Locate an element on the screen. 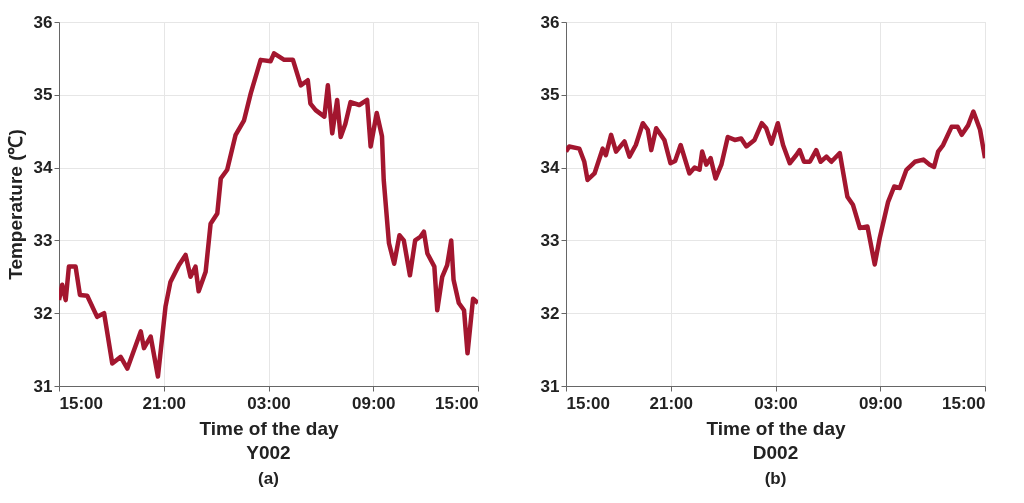 The image size is (1024, 503). line-series is located at coordinates (775, 188).